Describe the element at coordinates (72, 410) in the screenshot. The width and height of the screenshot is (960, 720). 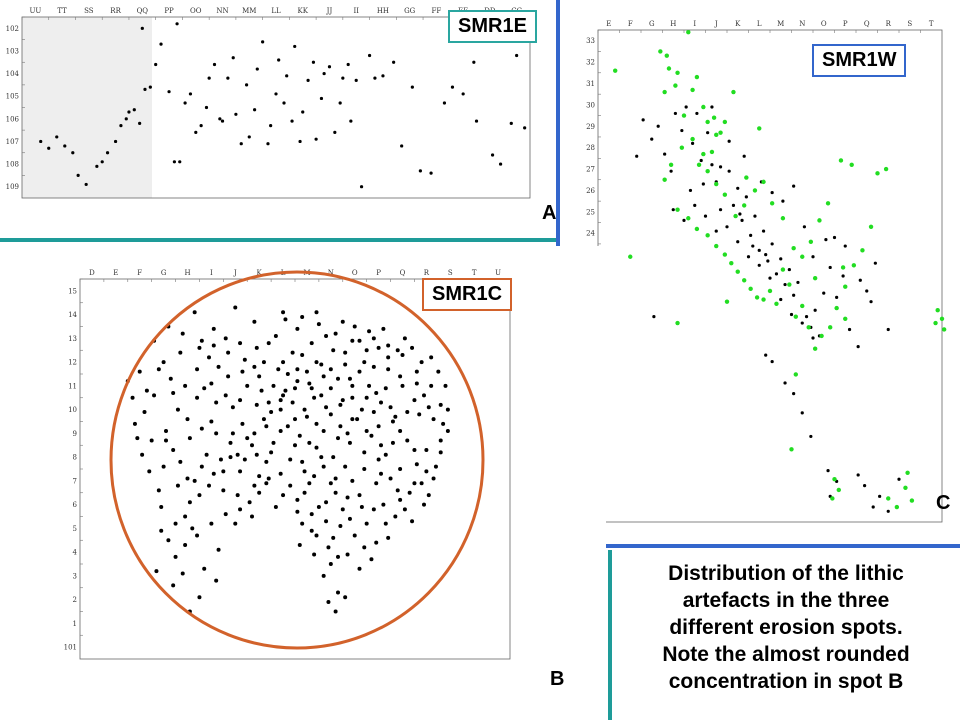
I see `y-tick-label: 10` at that location.